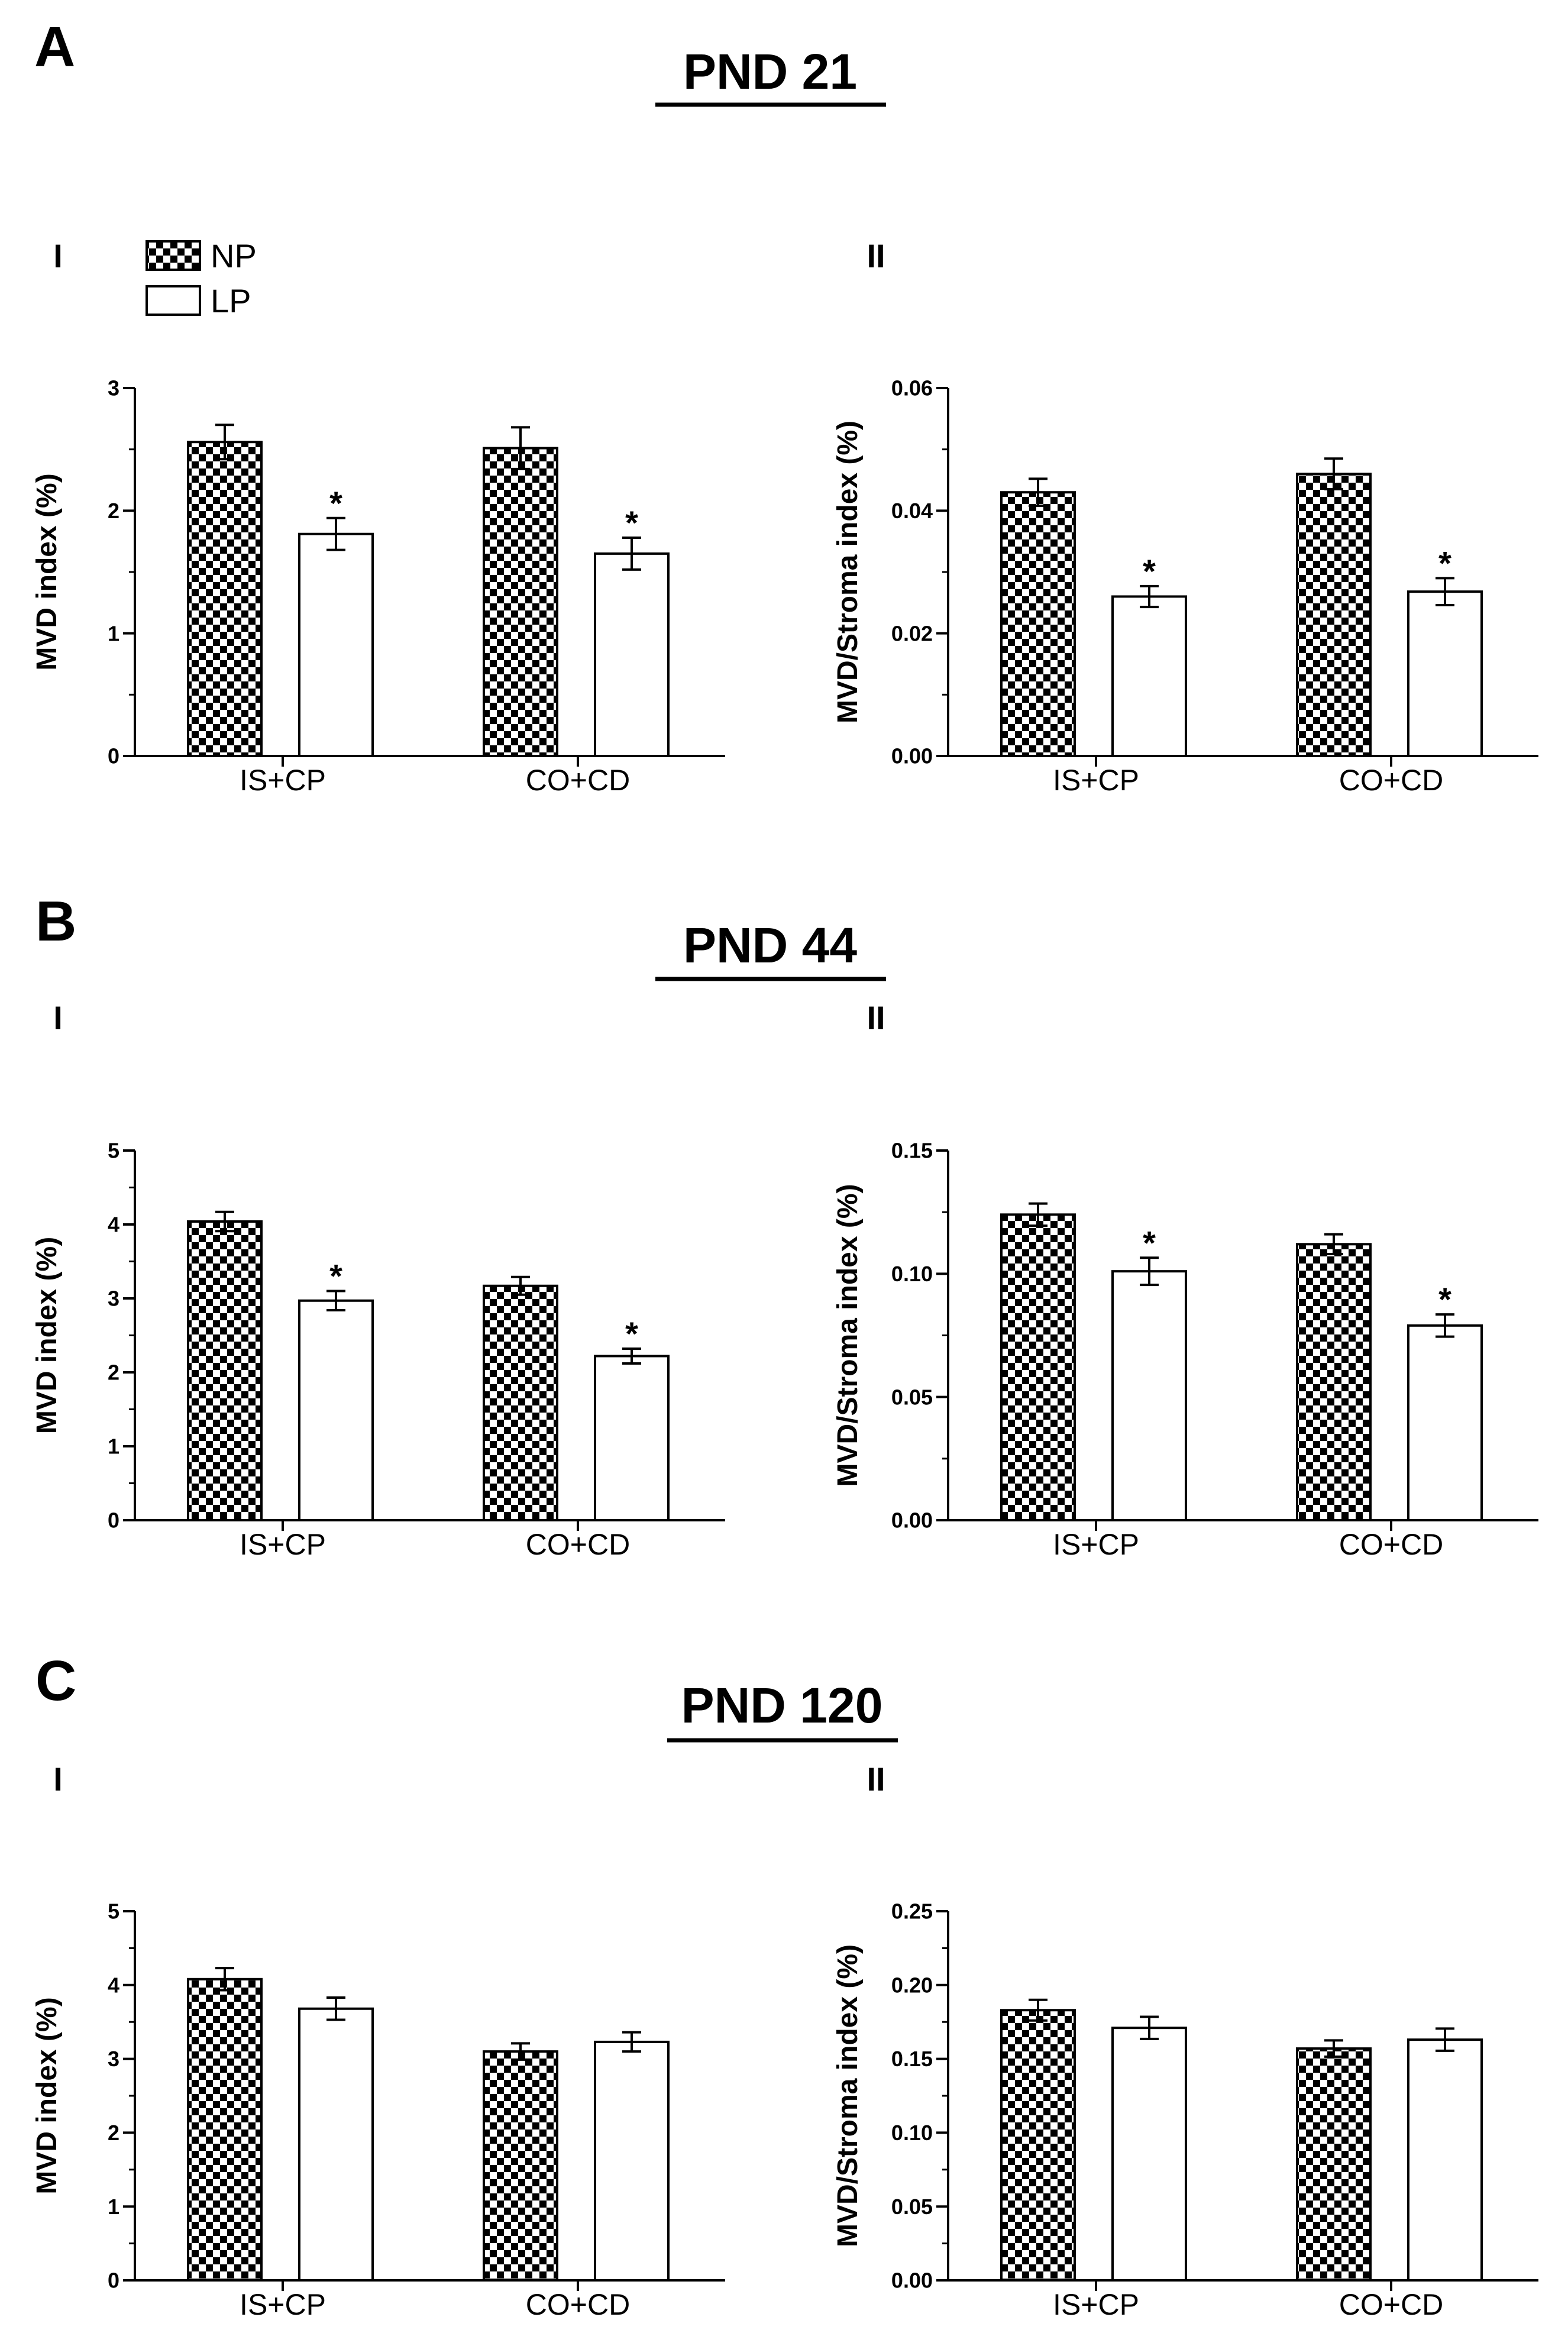 The height and width of the screenshot is (2346, 1568). I want to click on y-tick-label: 0.20, so click(912, 1985).